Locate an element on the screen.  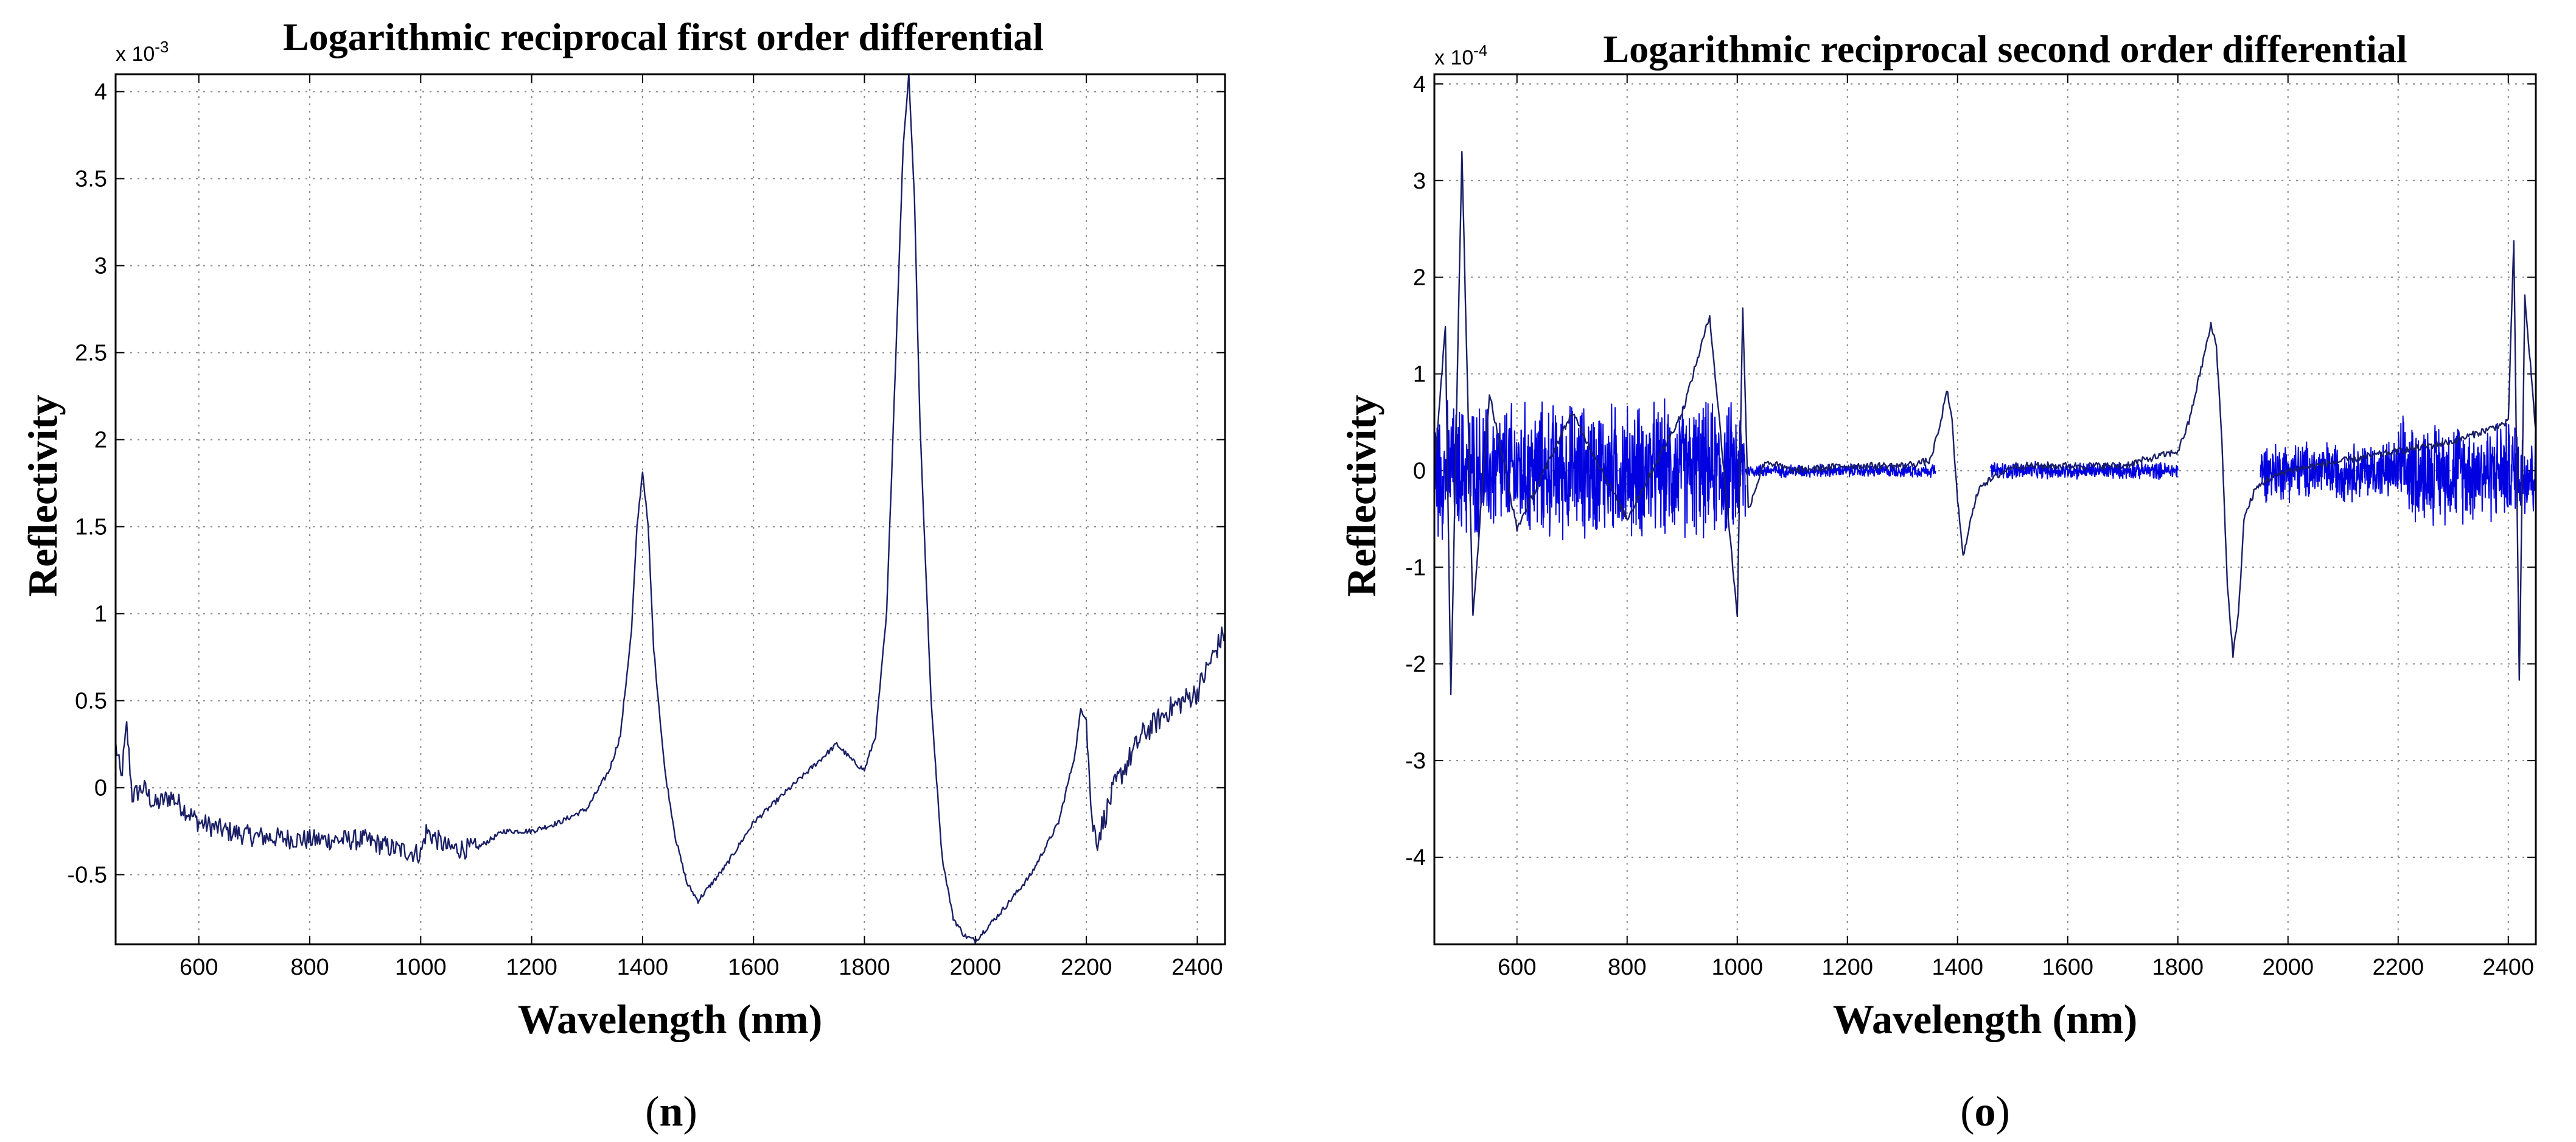
y-tick-labels: -0.5 0 0.5 1 1.5 2 2.5 3 3.5 4 is located at coordinates (87, 484).